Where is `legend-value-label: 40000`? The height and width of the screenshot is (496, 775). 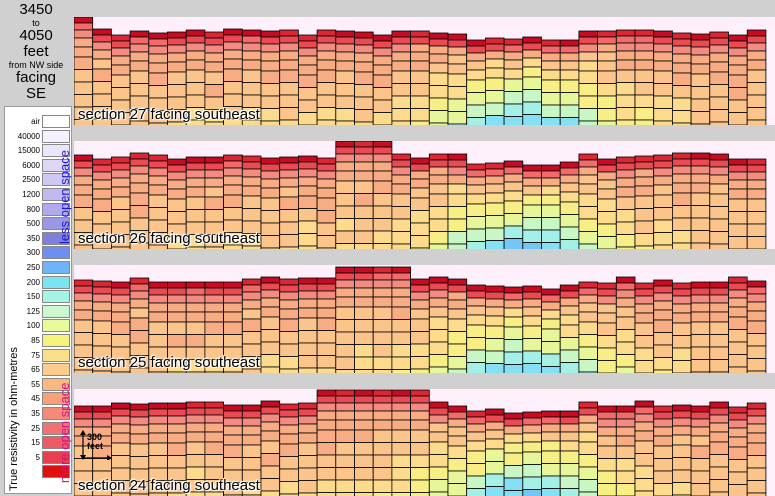 legend-value-label: 40000 is located at coordinates (28, 136).